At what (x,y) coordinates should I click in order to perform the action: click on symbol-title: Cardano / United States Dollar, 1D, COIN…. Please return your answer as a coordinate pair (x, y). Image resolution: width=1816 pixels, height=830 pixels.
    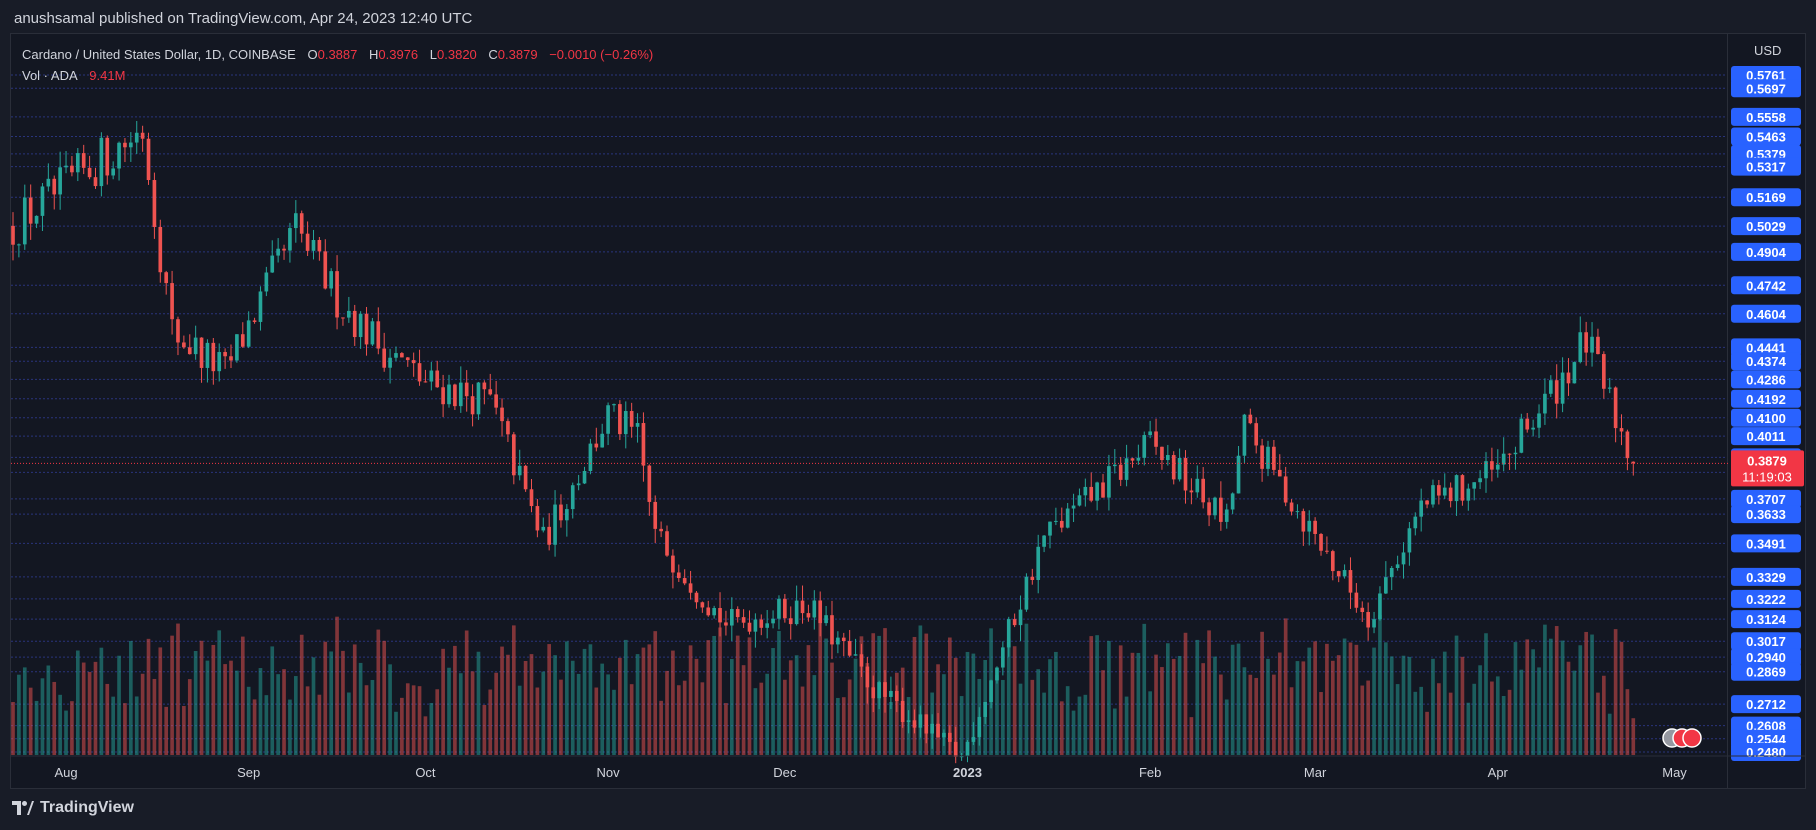
    Looking at the image, I should click on (159, 54).